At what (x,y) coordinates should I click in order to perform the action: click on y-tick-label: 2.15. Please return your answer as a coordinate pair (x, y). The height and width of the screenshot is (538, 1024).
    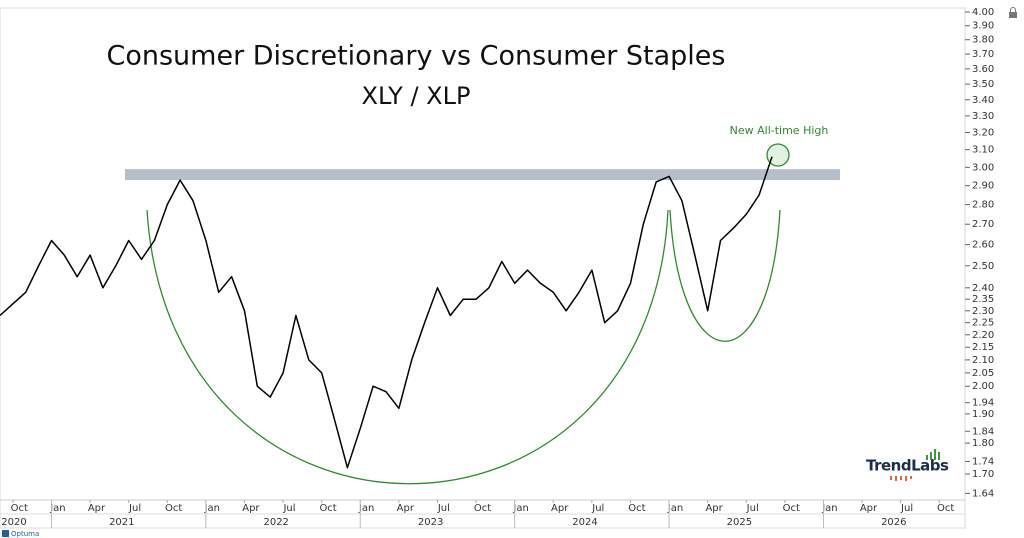
    Looking at the image, I should click on (983, 347).